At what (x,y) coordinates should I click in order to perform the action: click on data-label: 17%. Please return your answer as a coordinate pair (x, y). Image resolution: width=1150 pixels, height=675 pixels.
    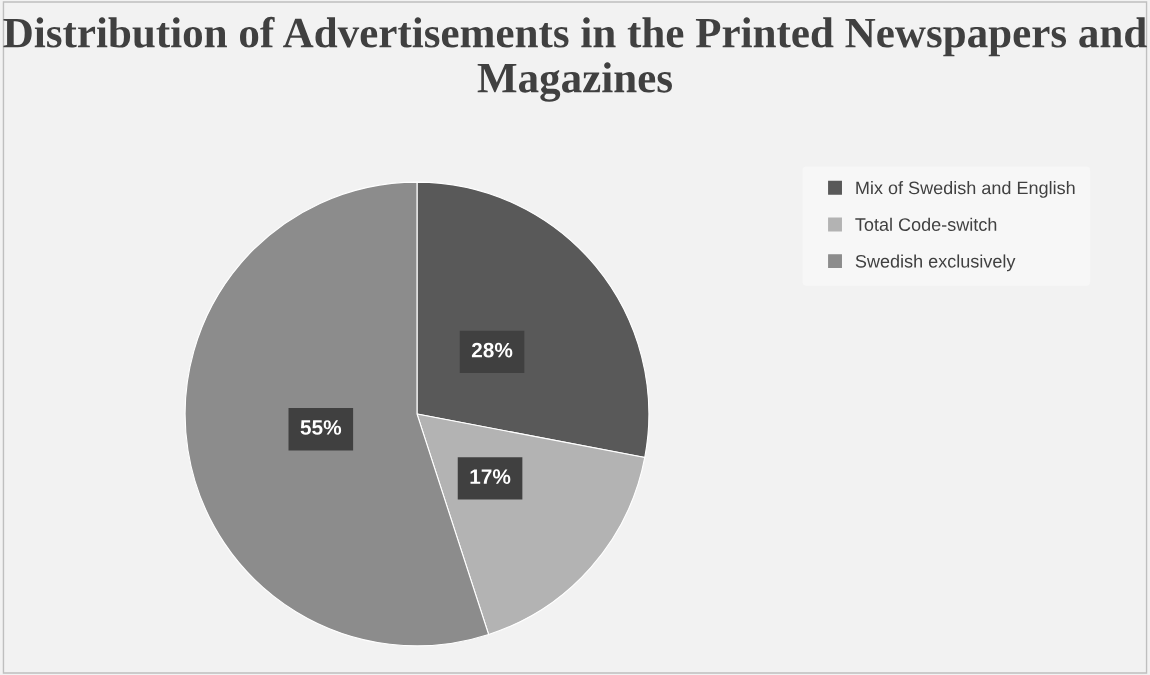
    Looking at the image, I should click on (490, 476).